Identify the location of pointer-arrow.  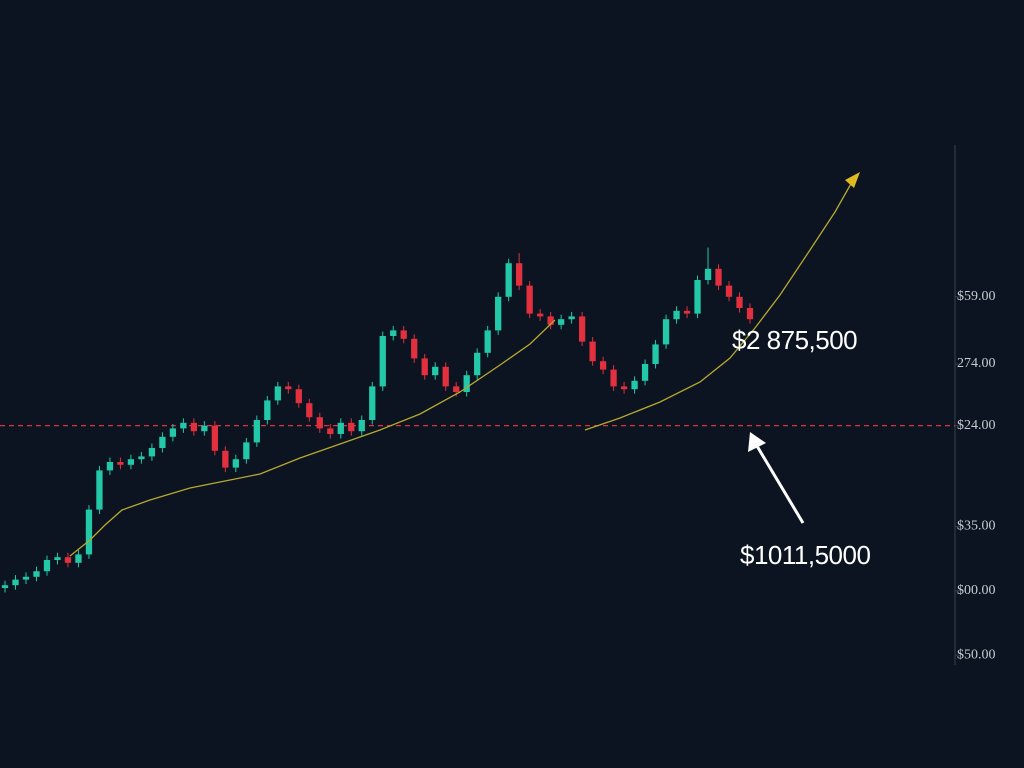
(780, 484).